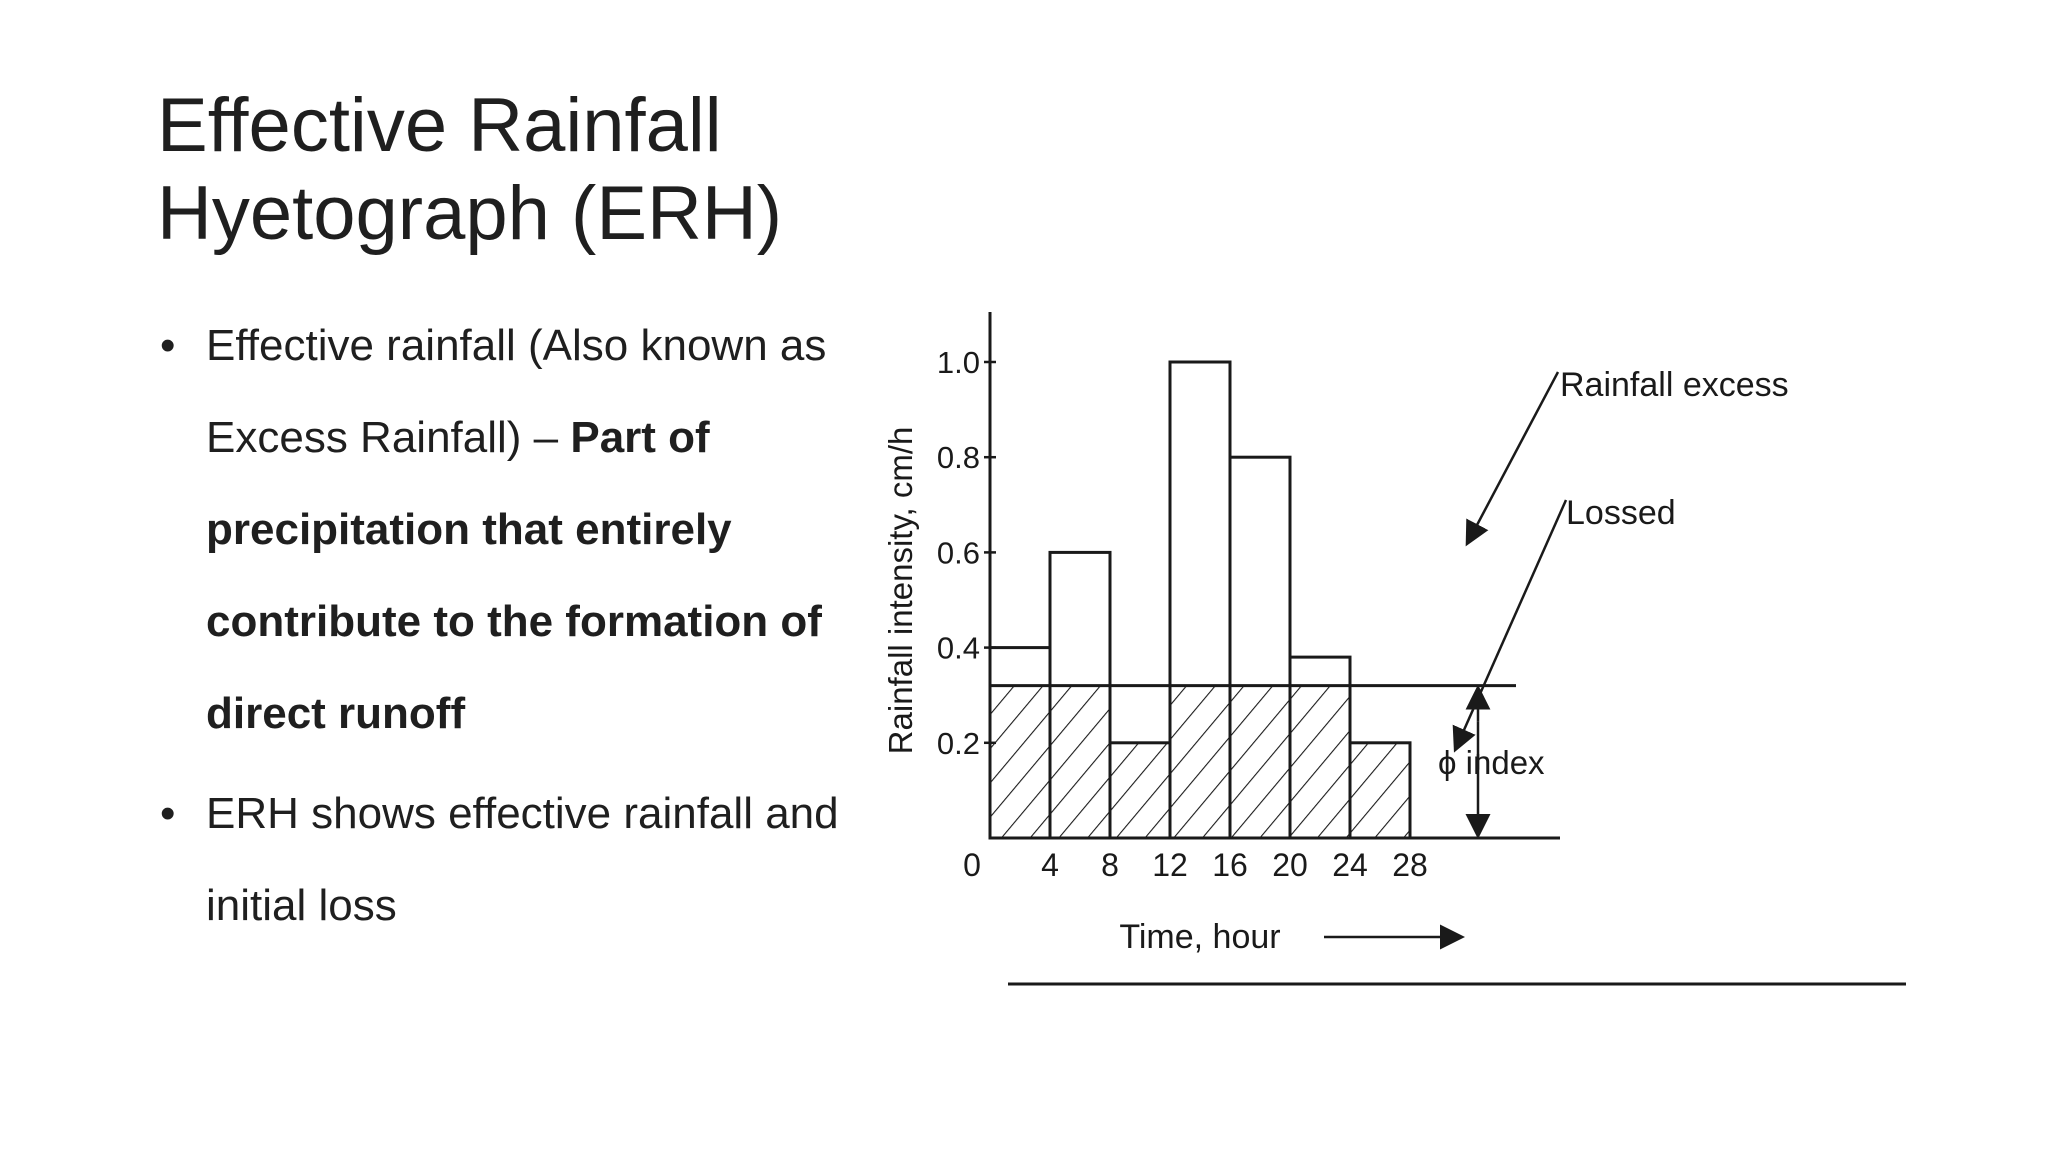  What do you see at coordinates (1199, 937) in the screenshot?
I see `x-axis-label: Time, hour` at bounding box center [1199, 937].